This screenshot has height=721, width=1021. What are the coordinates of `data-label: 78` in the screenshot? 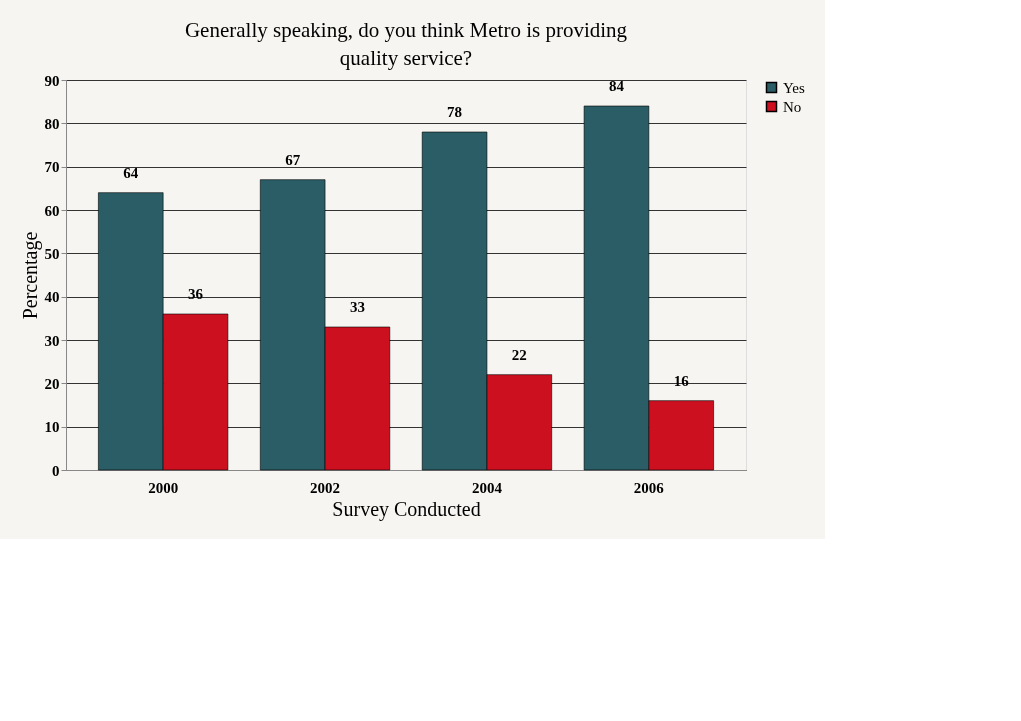 It's located at (455, 112).